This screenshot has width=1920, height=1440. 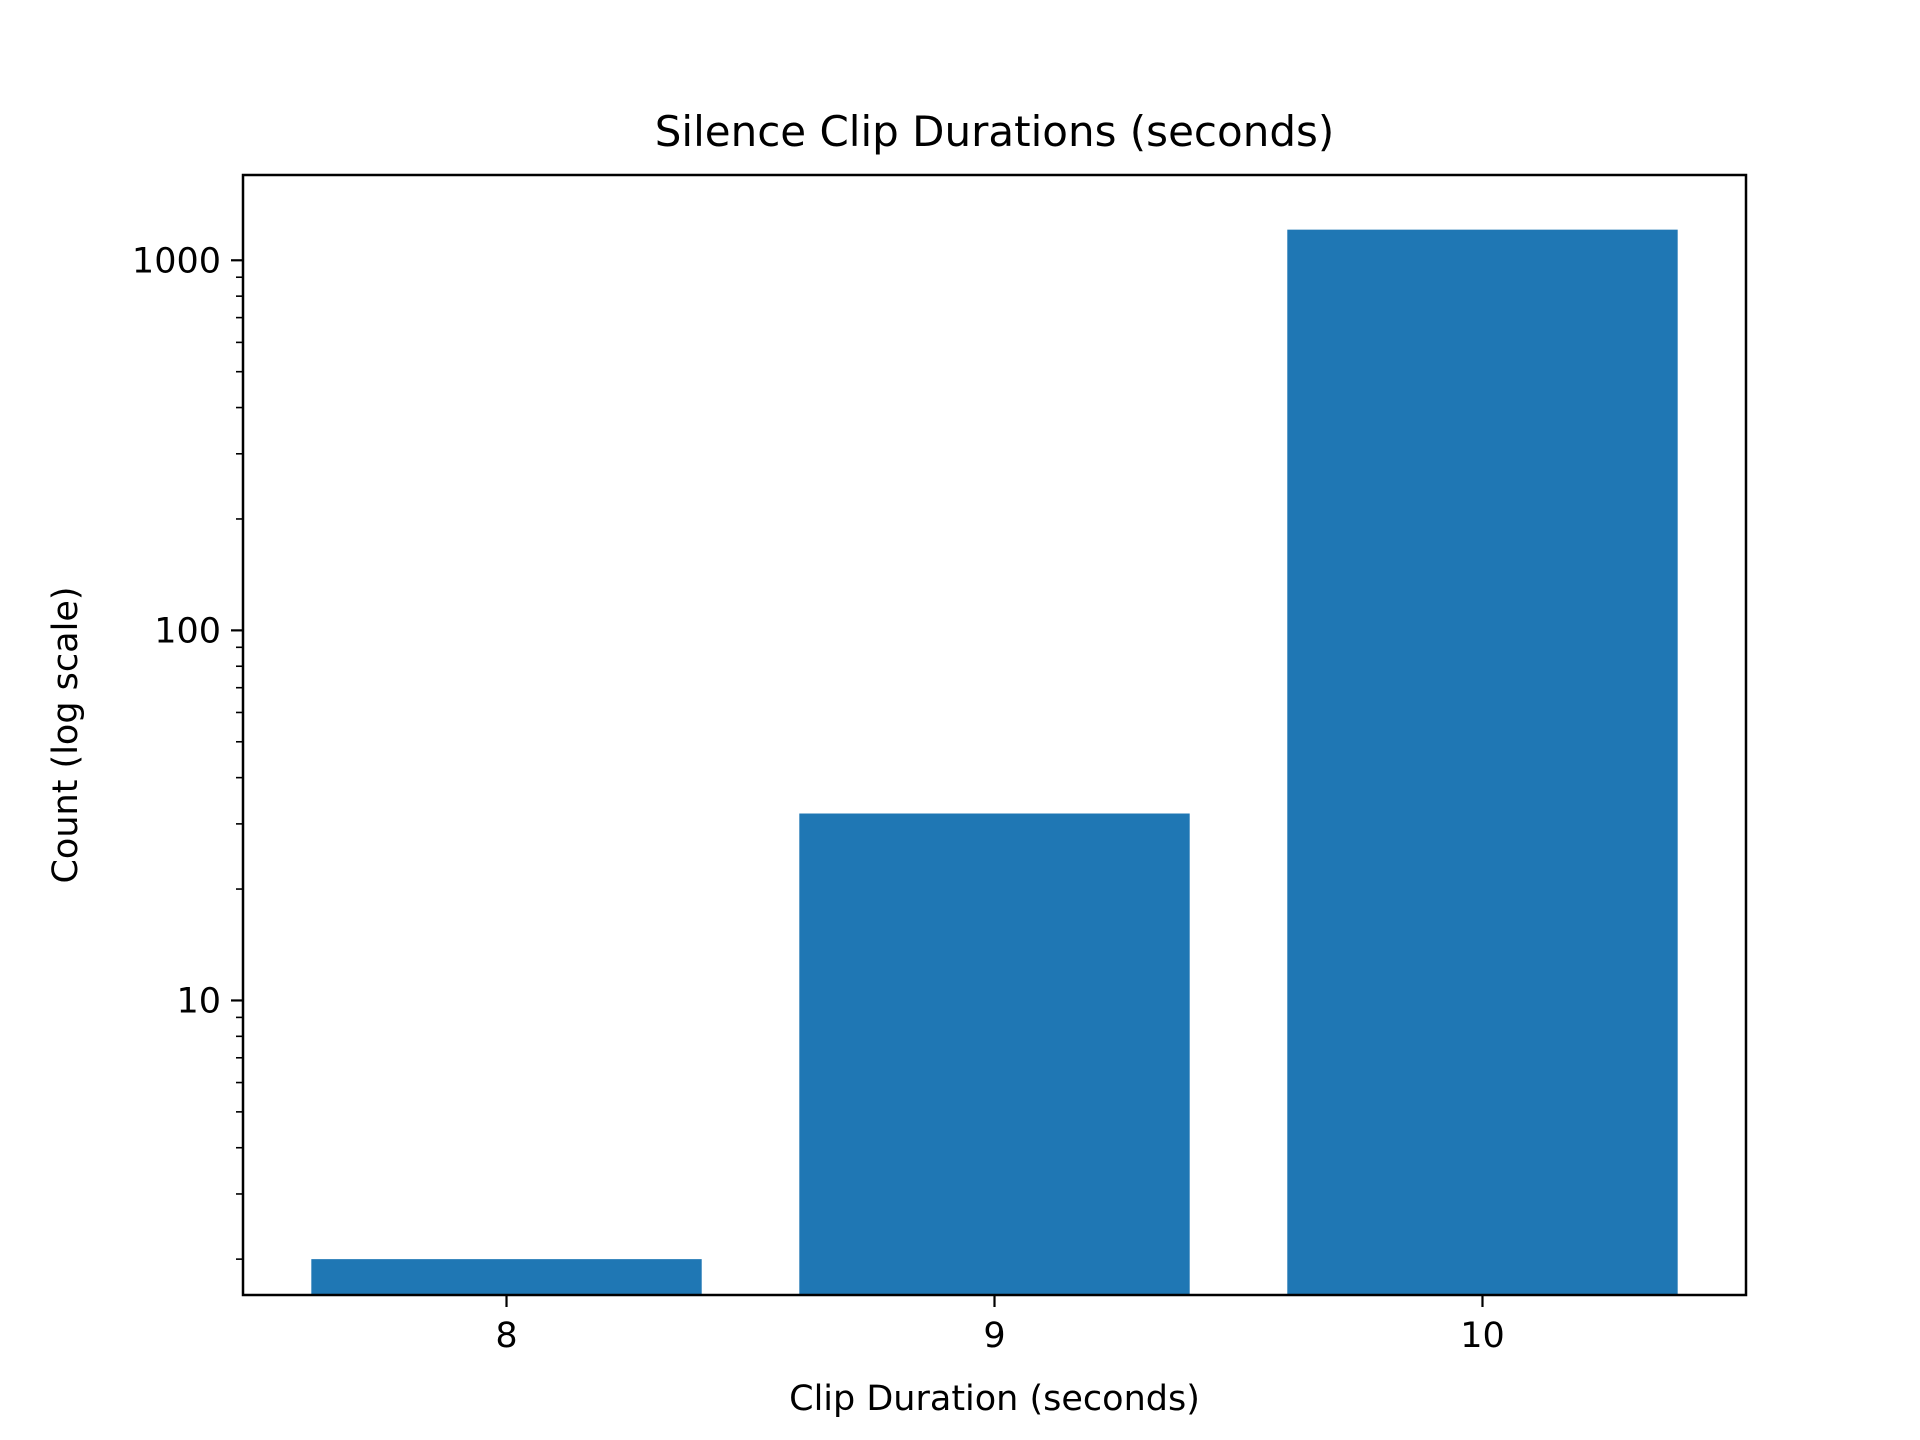 I want to click on y-axis-ticks: 10 100 1000, so click(x=187, y=750).